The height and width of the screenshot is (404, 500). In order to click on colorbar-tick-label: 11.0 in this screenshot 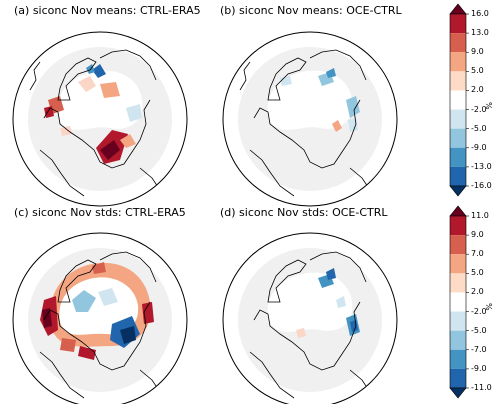, I will do `click(480, 215)`.